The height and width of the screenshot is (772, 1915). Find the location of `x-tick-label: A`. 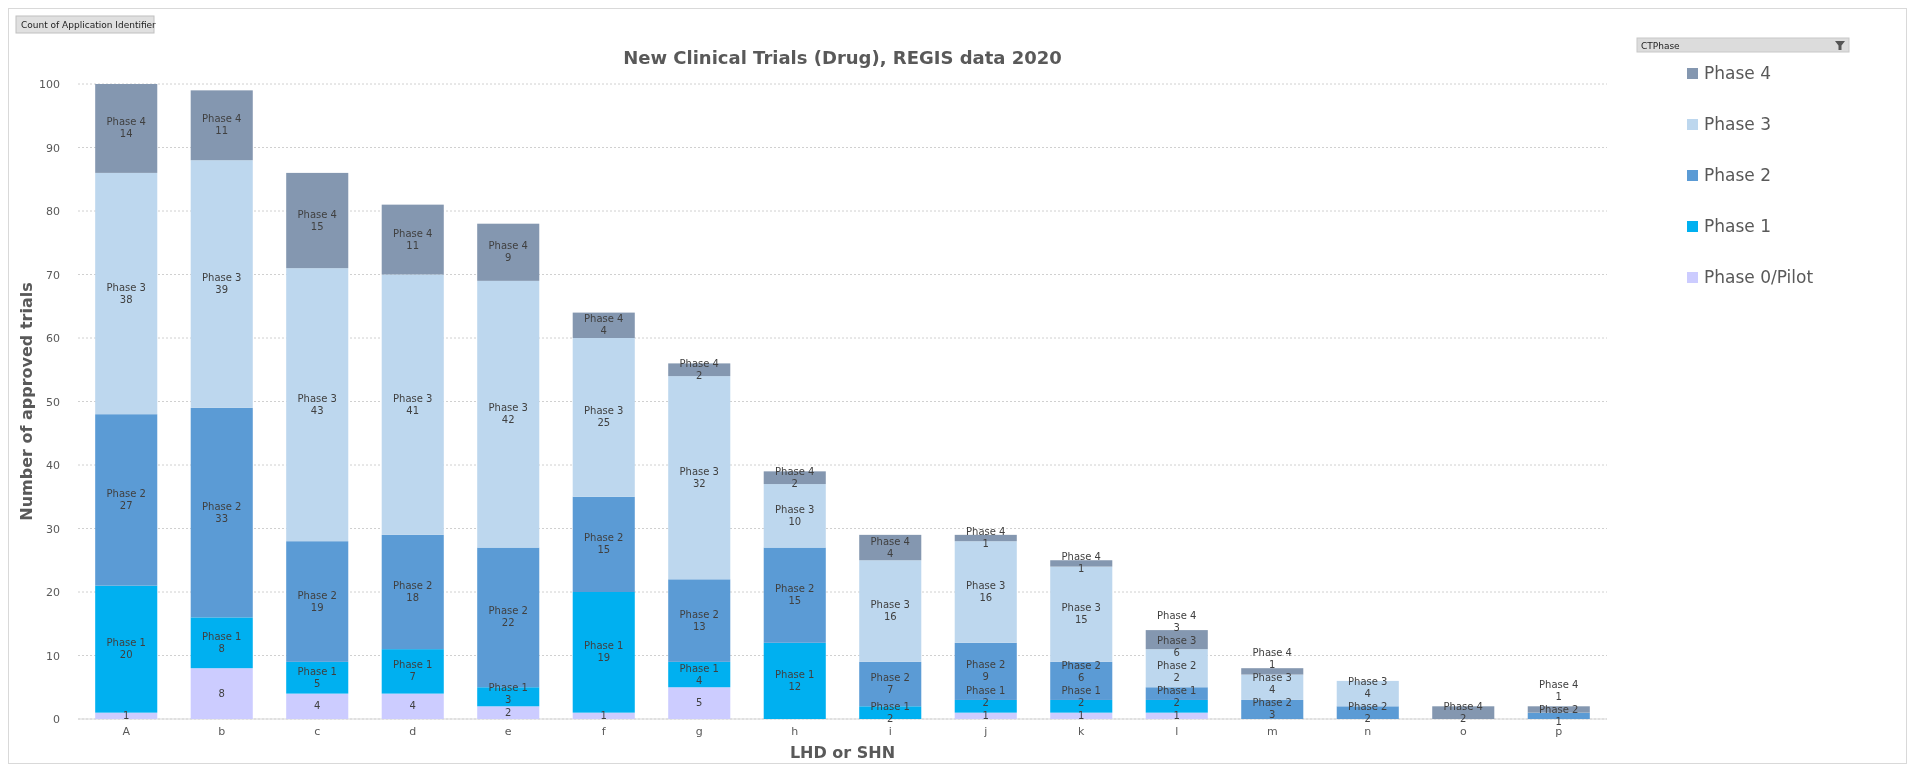

x-tick-label: A is located at coordinates (126, 731).